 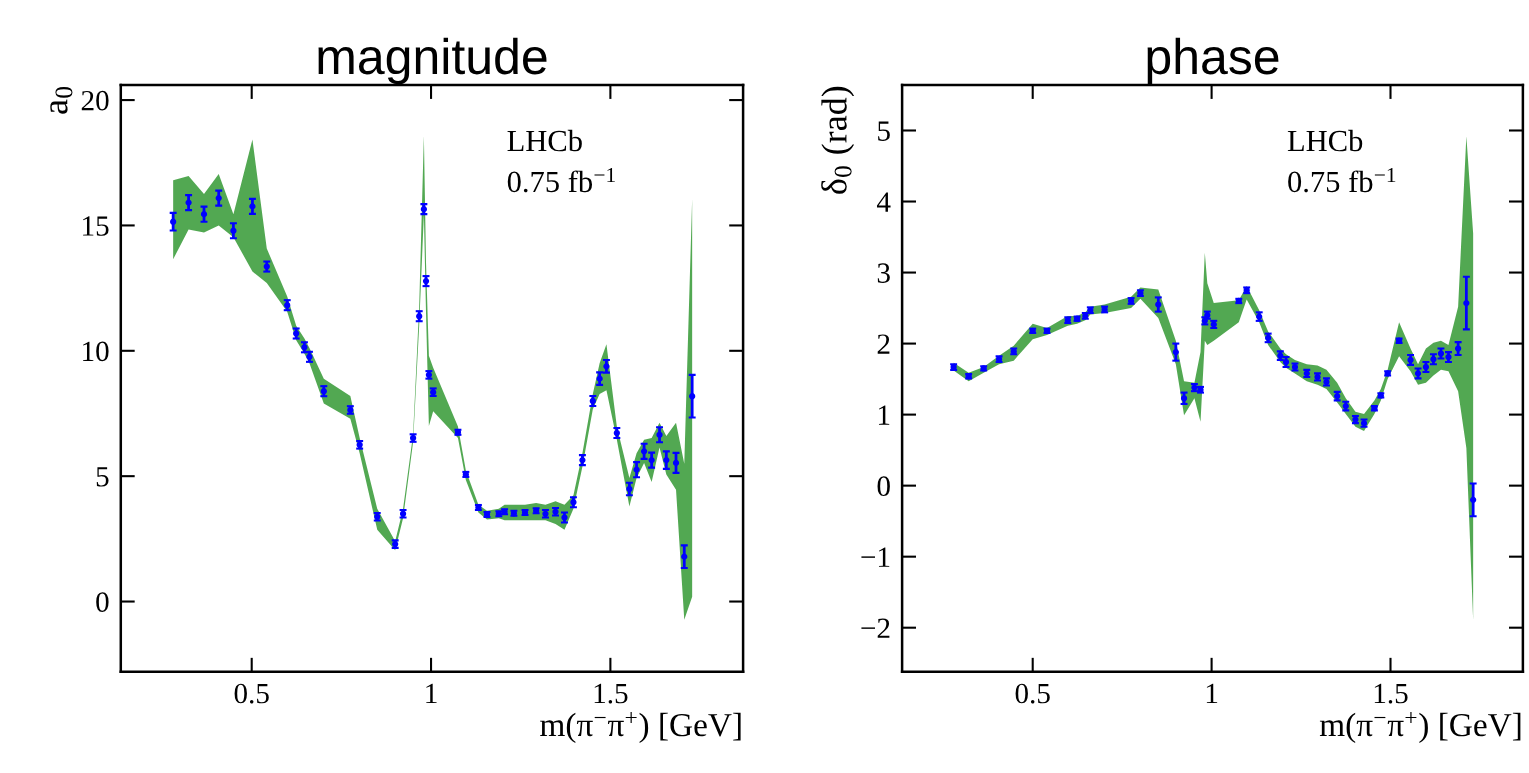 What do you see at coordinates (432, 61) in the screenshot?
I see `chart-title: magnitude` at bounding box center [432, 61].